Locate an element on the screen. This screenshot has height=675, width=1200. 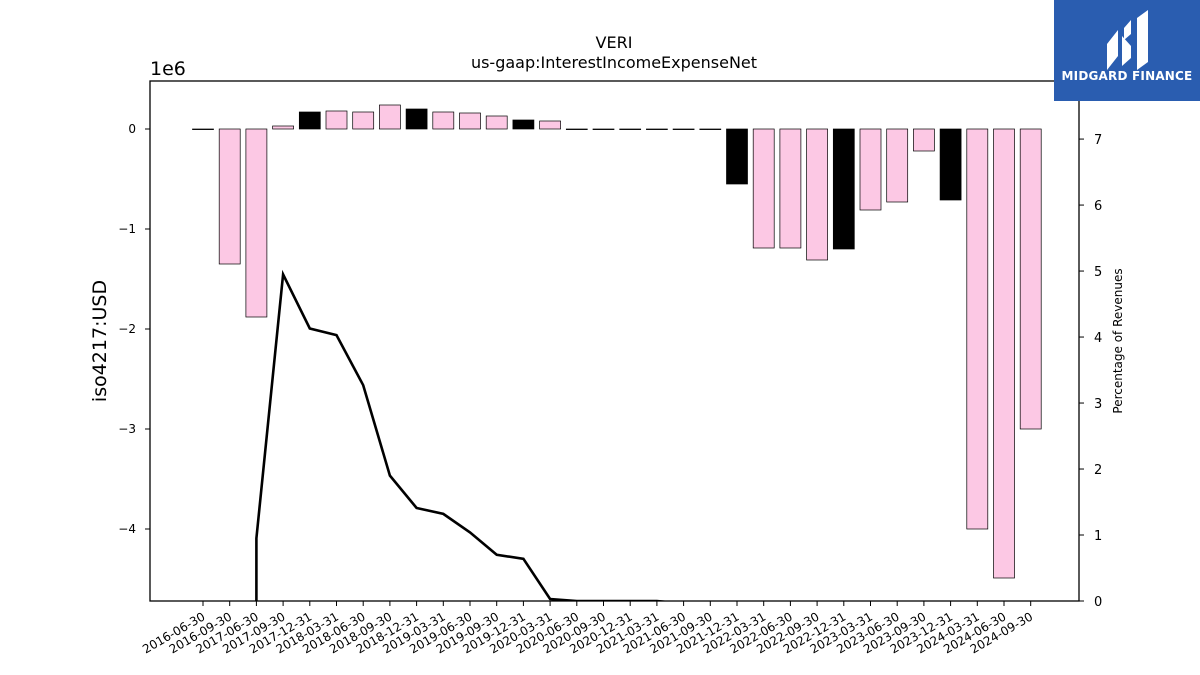
y2-axis-label: Percentage of Revenues is located at coordinates (1118, 340).